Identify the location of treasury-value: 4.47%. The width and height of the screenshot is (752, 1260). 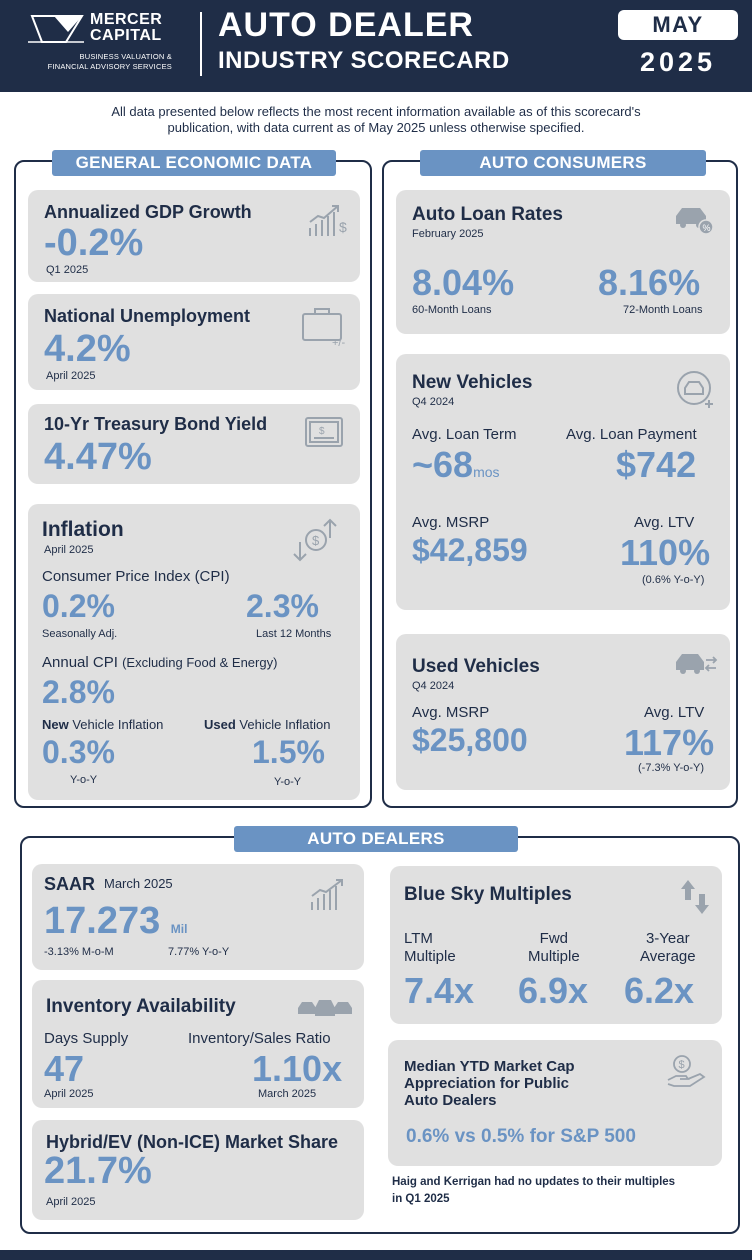
(98, 457).